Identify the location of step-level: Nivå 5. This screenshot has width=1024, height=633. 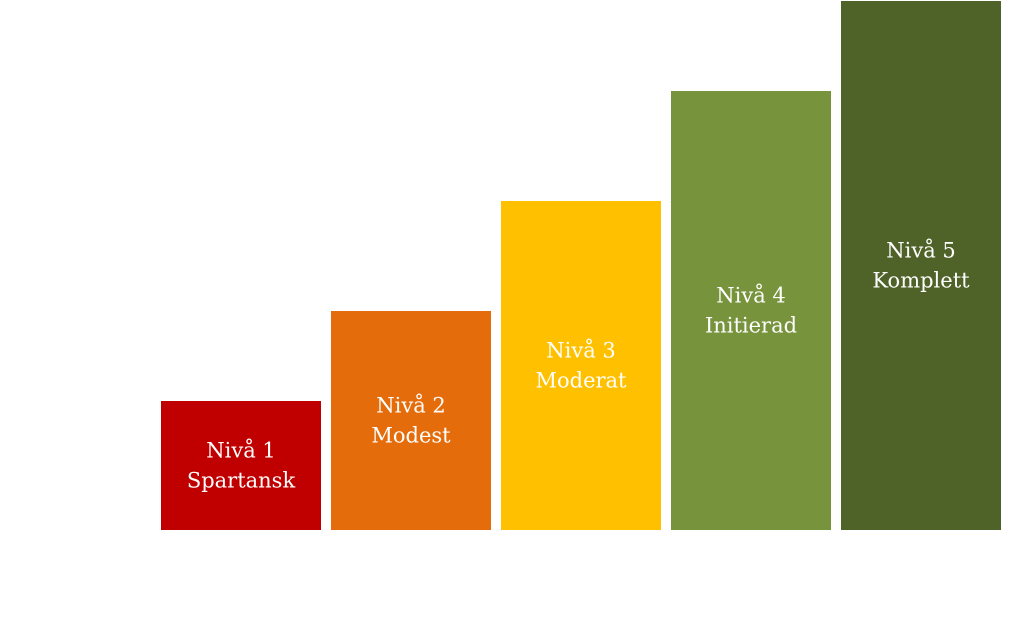
(921, 251).